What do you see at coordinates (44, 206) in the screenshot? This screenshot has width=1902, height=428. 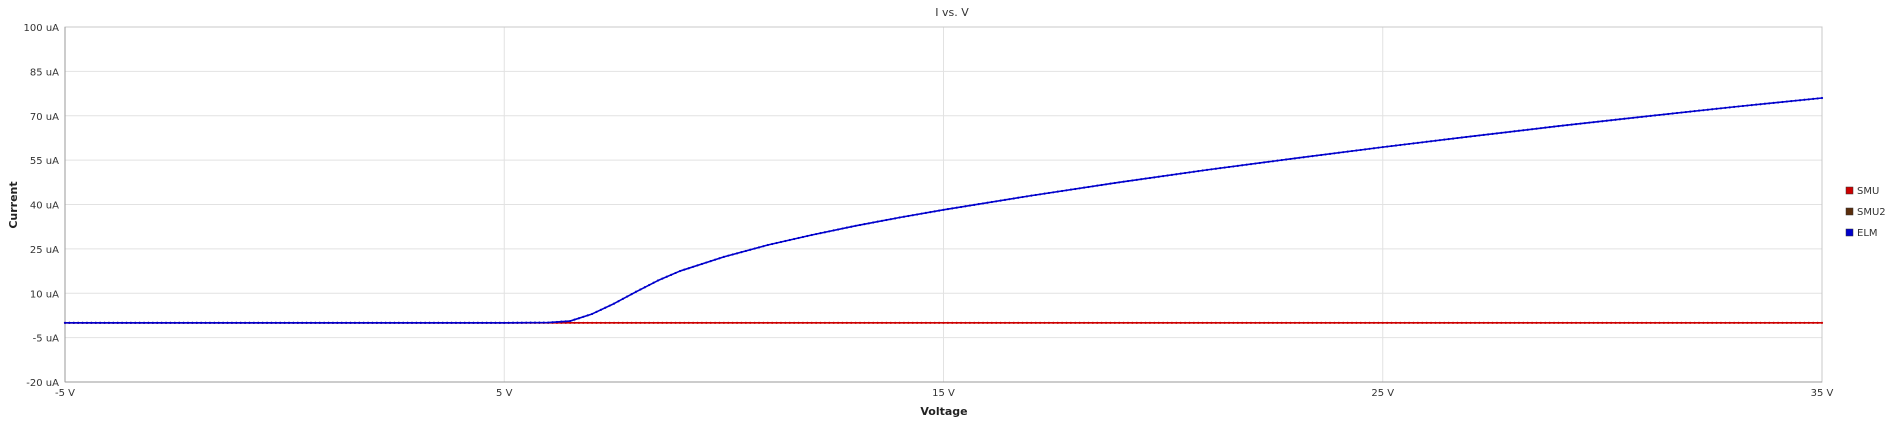 I see `y-tick-label: 40 uA` at bounding box center [44, 206].